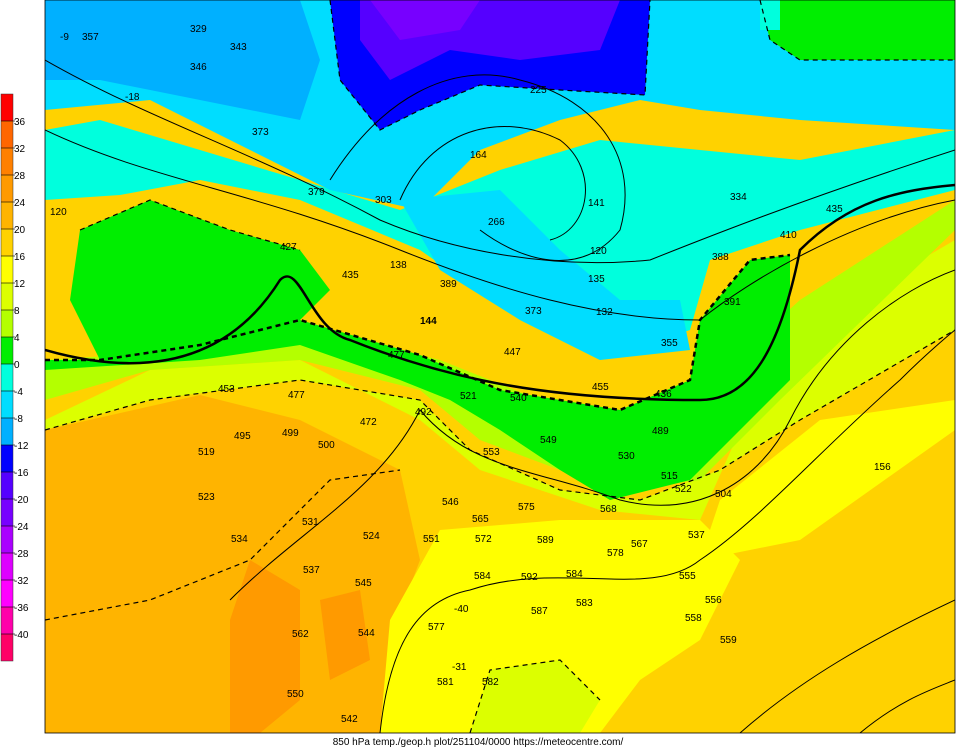  I want to click on colorbar-tick-label: 4, so click(17, 338).